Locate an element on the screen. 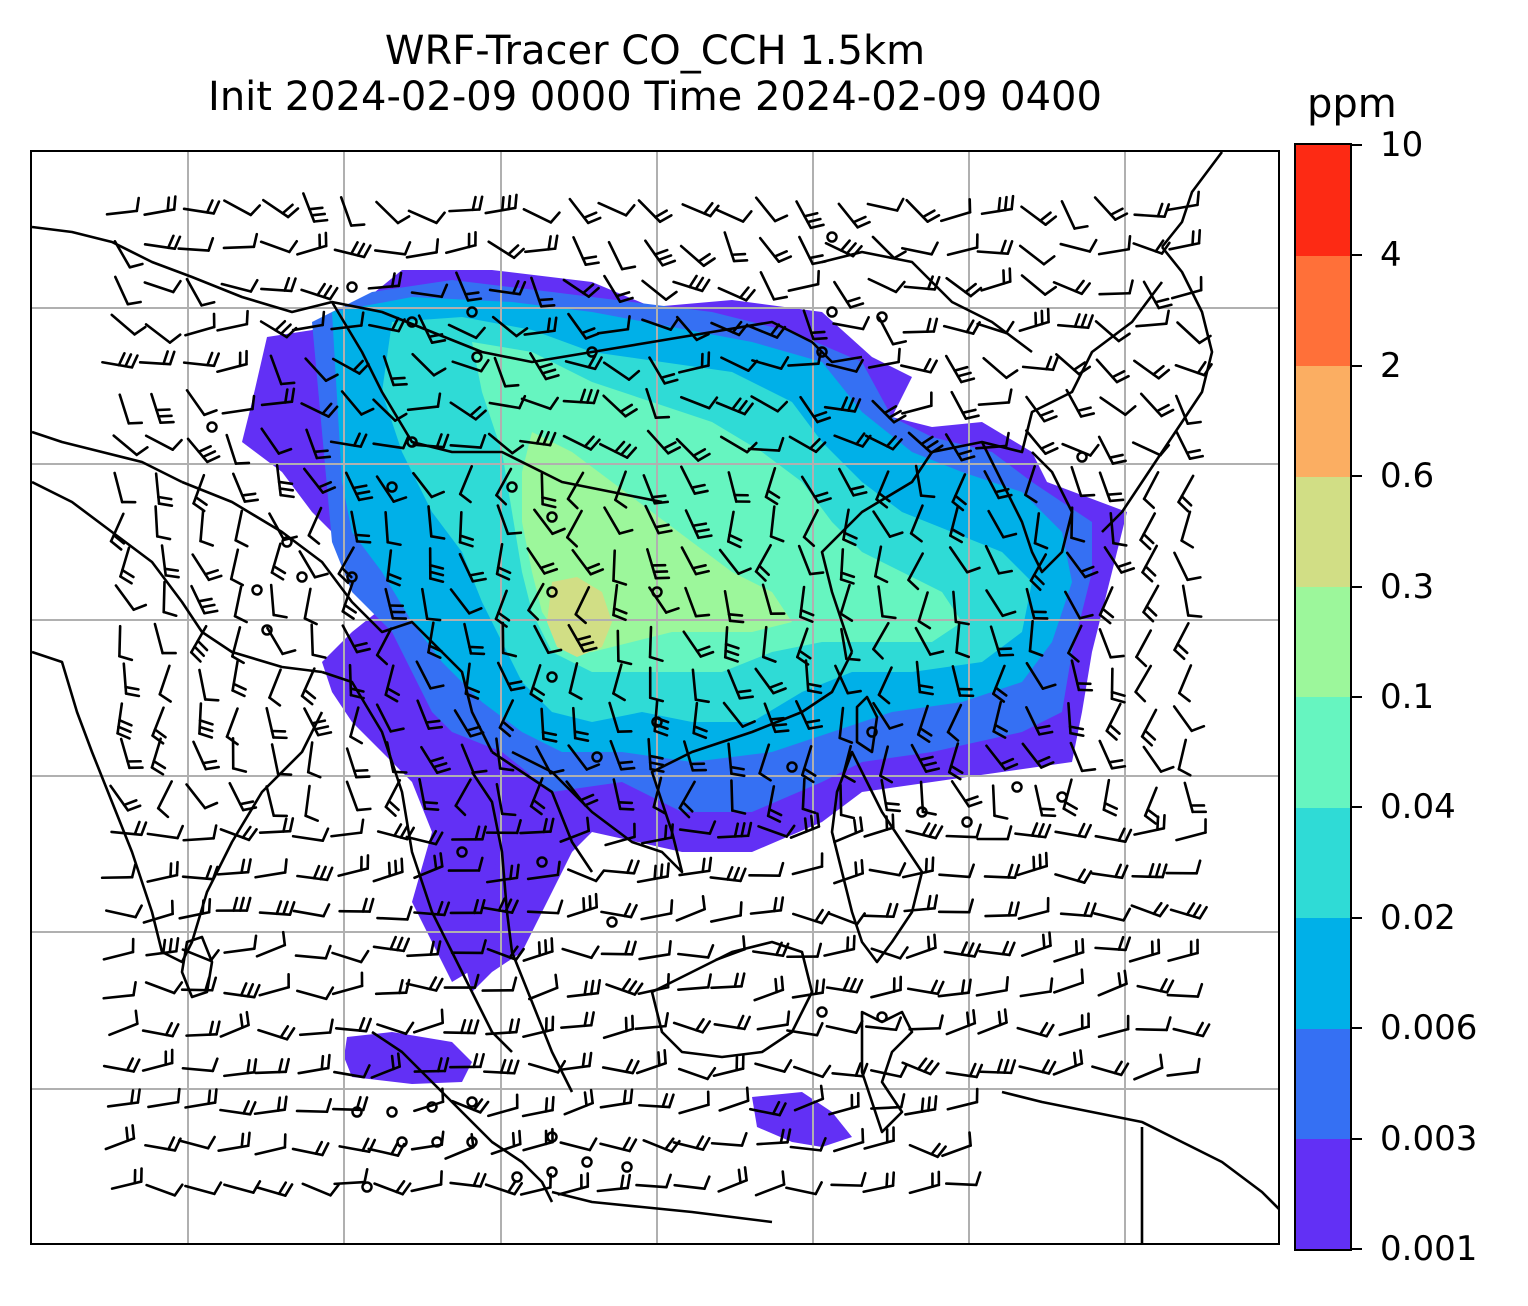 This screenshot has width=1528, height=1306. tracer-patch is located at coordinates (802, 1119).